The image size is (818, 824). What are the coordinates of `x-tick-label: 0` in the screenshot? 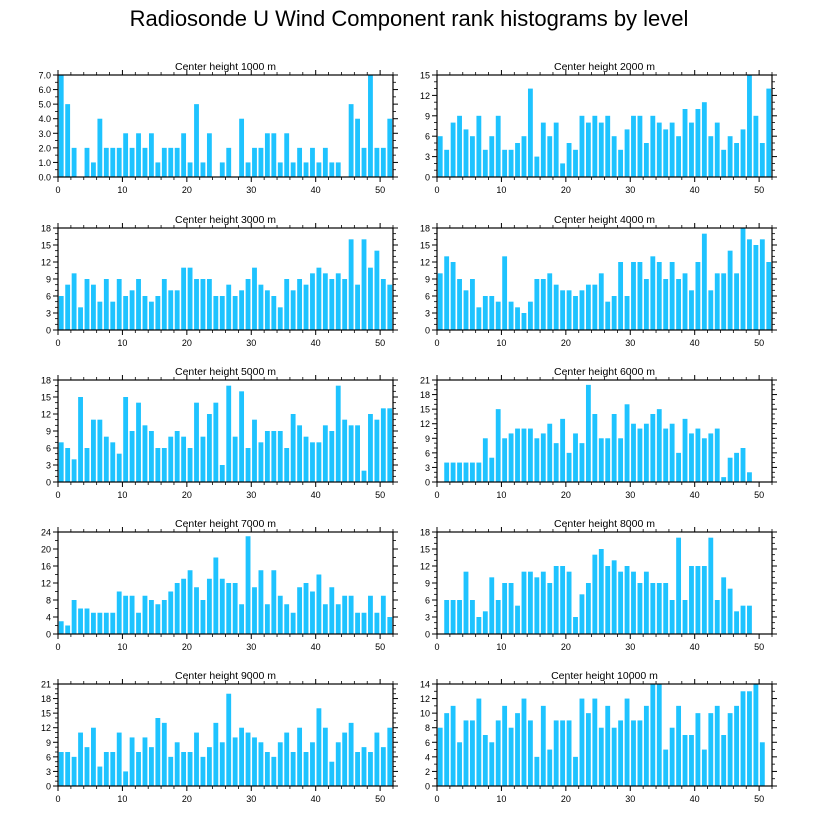 It's located at (436, 190).